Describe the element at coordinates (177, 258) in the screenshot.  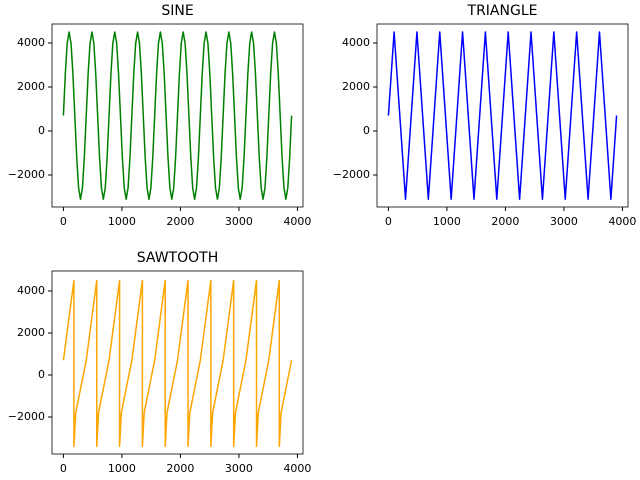
I see `subplot-title: SAWTOOTH` at that location.